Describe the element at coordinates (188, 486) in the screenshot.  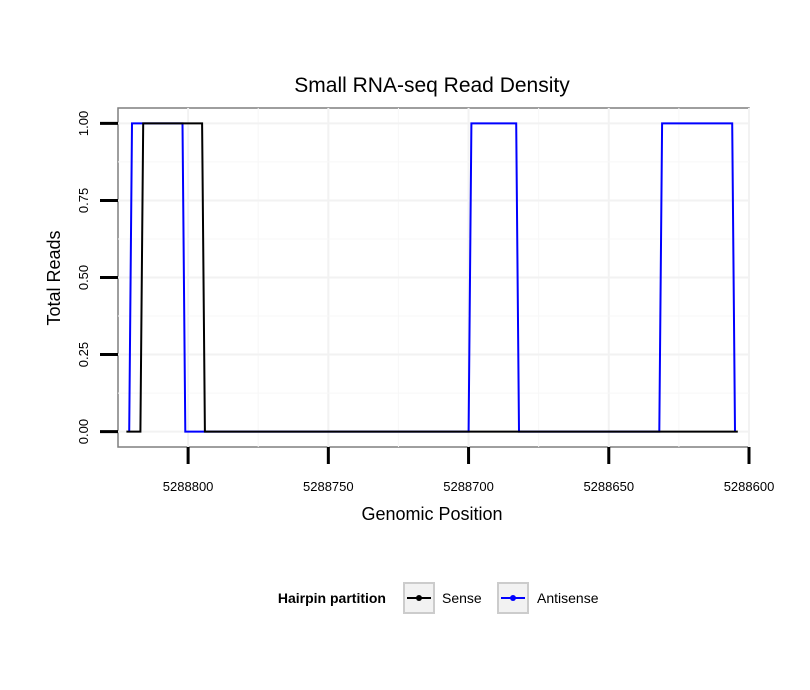
I see `x-tick-label: 5288800` at that location.